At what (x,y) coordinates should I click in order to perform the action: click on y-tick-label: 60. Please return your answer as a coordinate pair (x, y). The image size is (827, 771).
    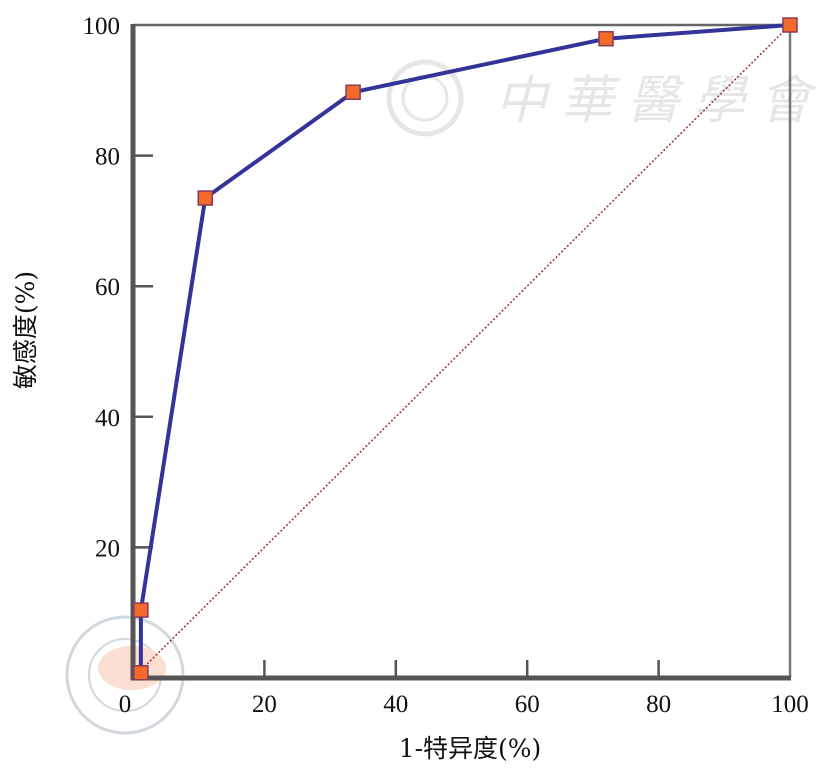
    Looking at the image, I should click on (107, 287).